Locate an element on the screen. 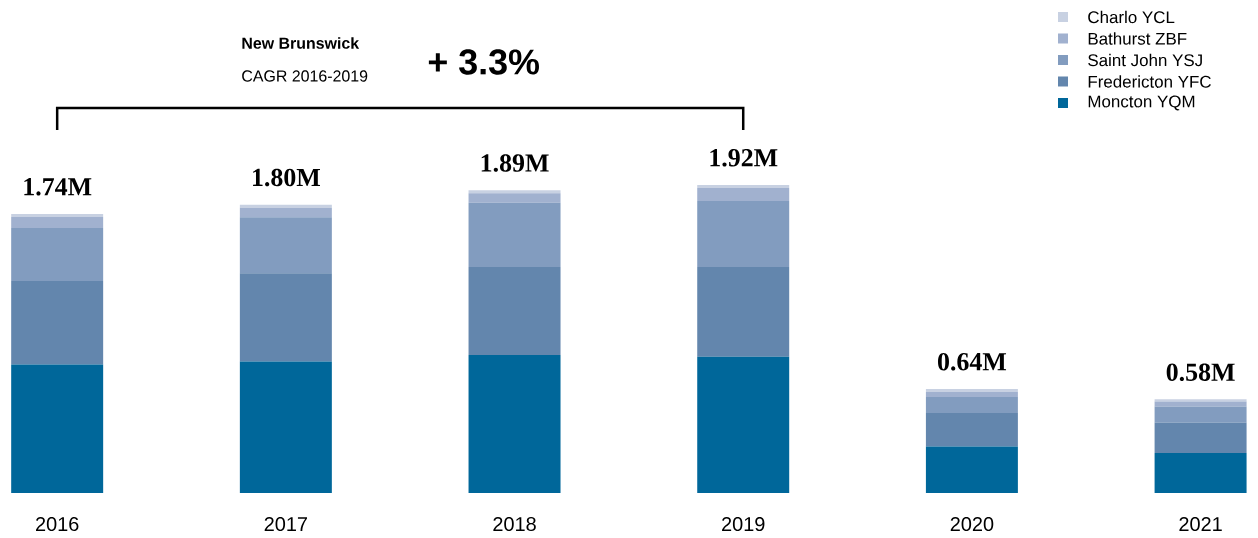  annotation: 1.92M is located at coordinates (744, 158).